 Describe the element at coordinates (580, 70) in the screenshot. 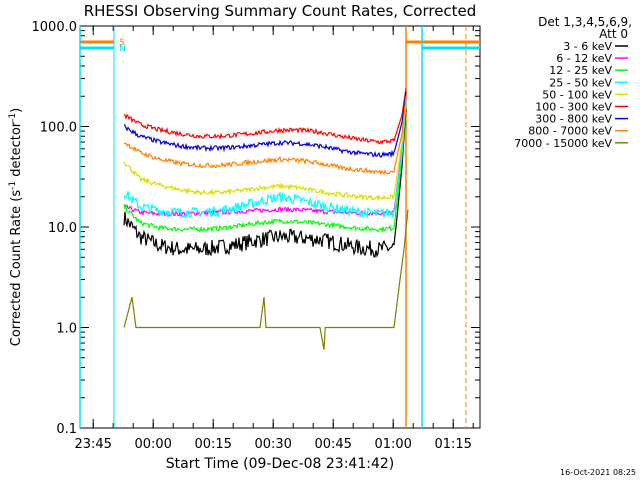

I see `legend-entry-label: 12 - 25 keV` at that location.